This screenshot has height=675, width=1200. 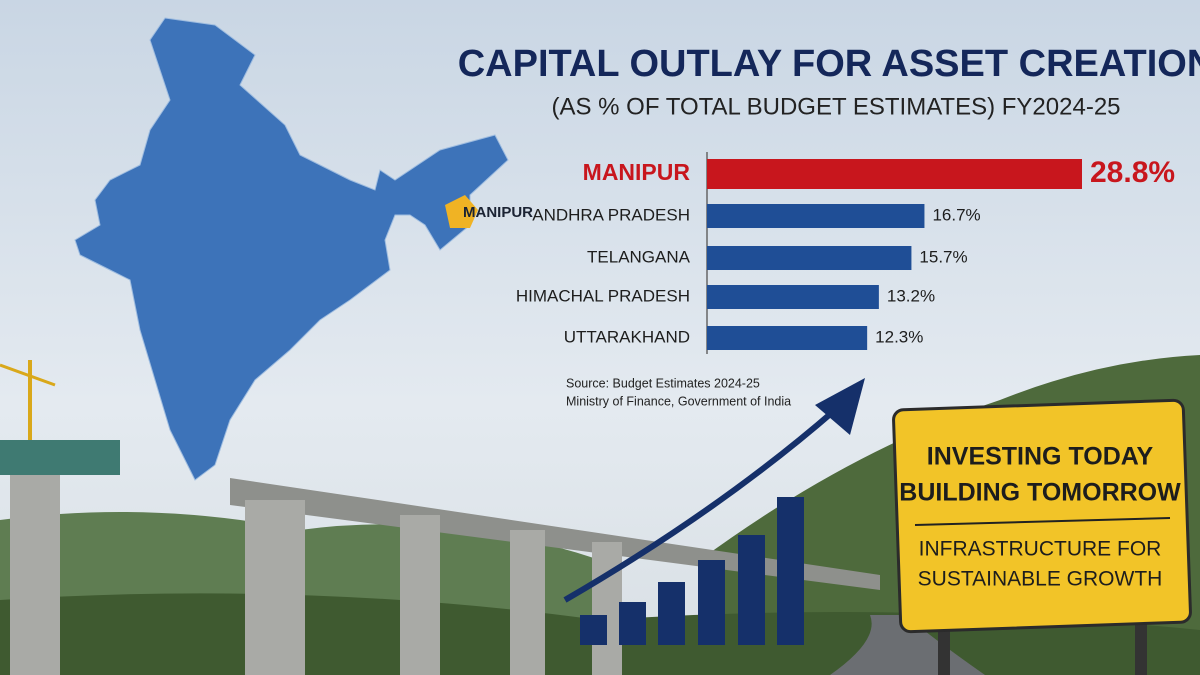 I want to click on value-label: 13.2%, so click(x=911, y=295).